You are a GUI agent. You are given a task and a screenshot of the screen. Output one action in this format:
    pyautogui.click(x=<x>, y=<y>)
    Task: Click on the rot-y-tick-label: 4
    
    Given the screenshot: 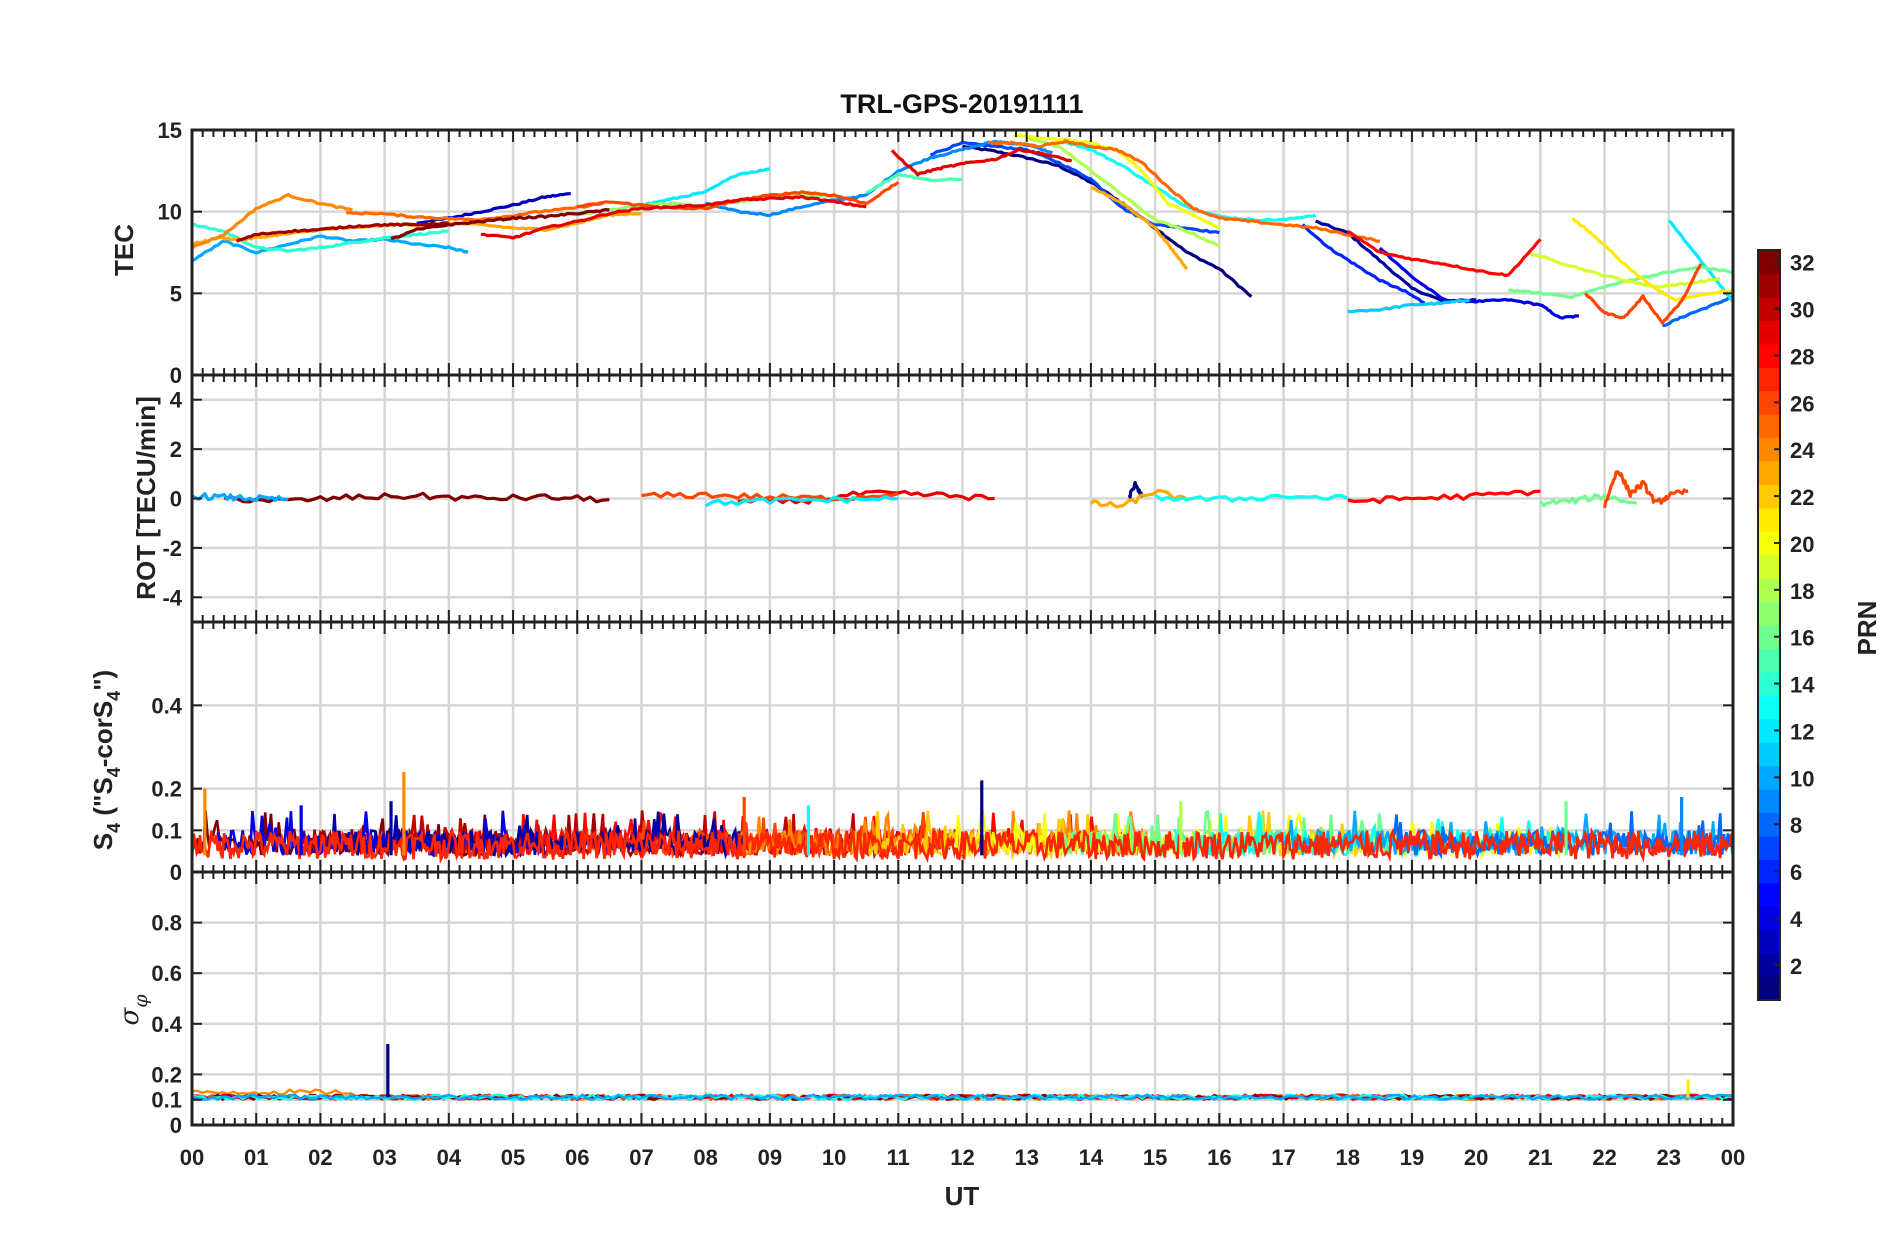 What is the action you would take?
    pyautogui.click(x=176, y=400)
    